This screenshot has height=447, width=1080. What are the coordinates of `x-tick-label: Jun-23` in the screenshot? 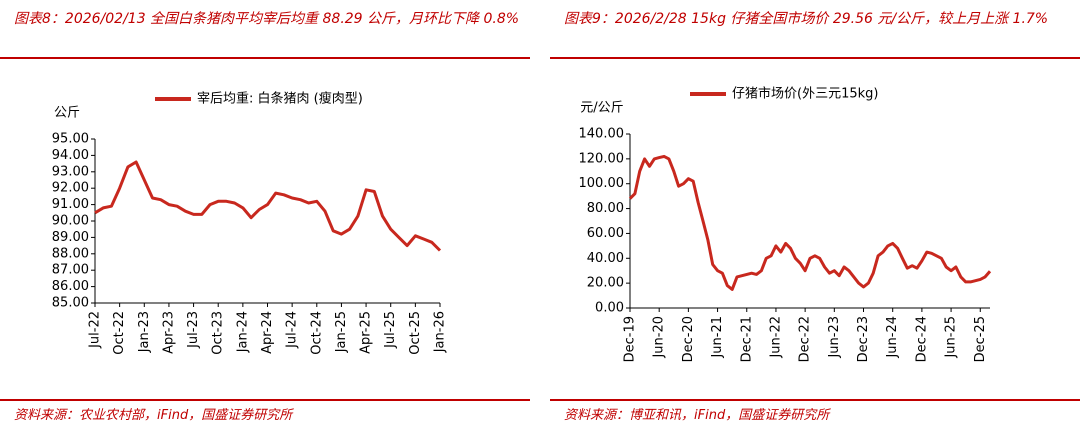 It's located at (834, 337).